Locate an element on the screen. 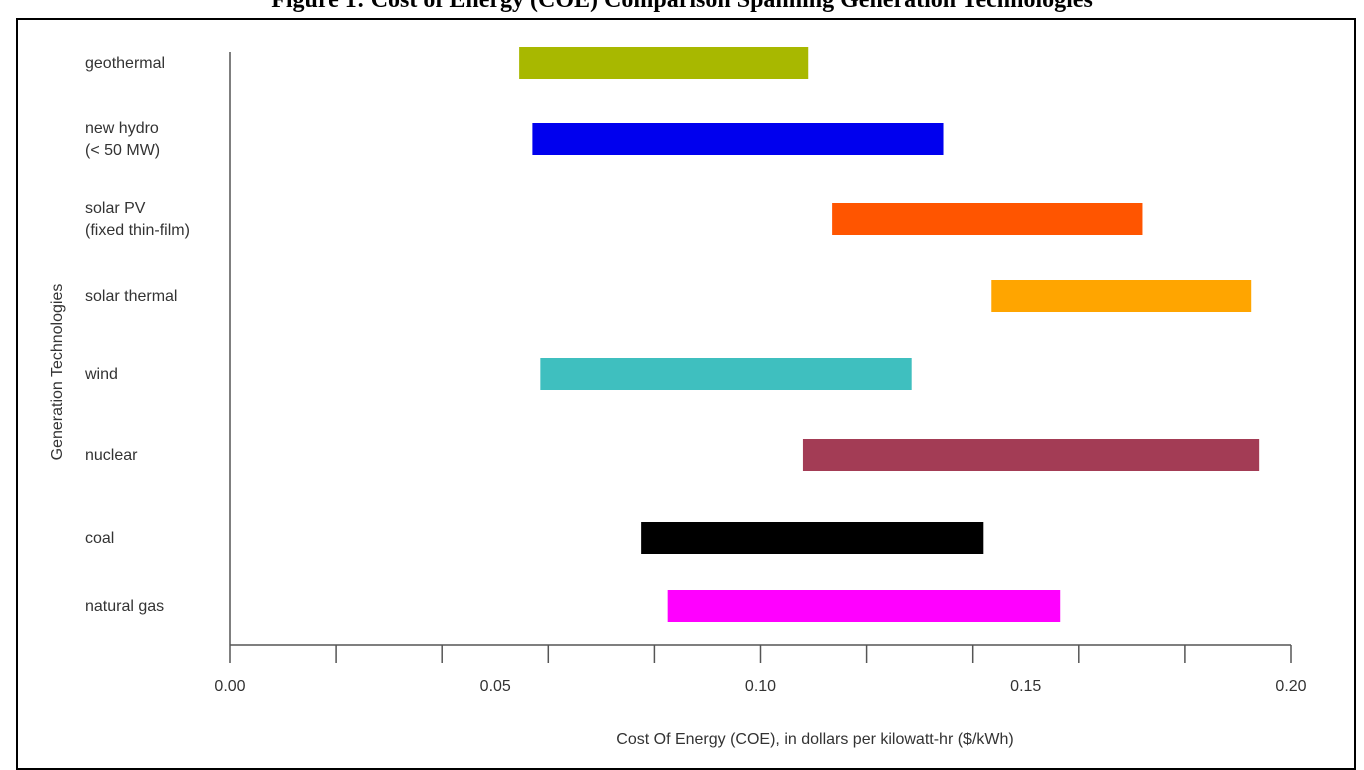 The image size is (1364, 770). x-tick-label: 0.00 is located at coordinates (229, 686).